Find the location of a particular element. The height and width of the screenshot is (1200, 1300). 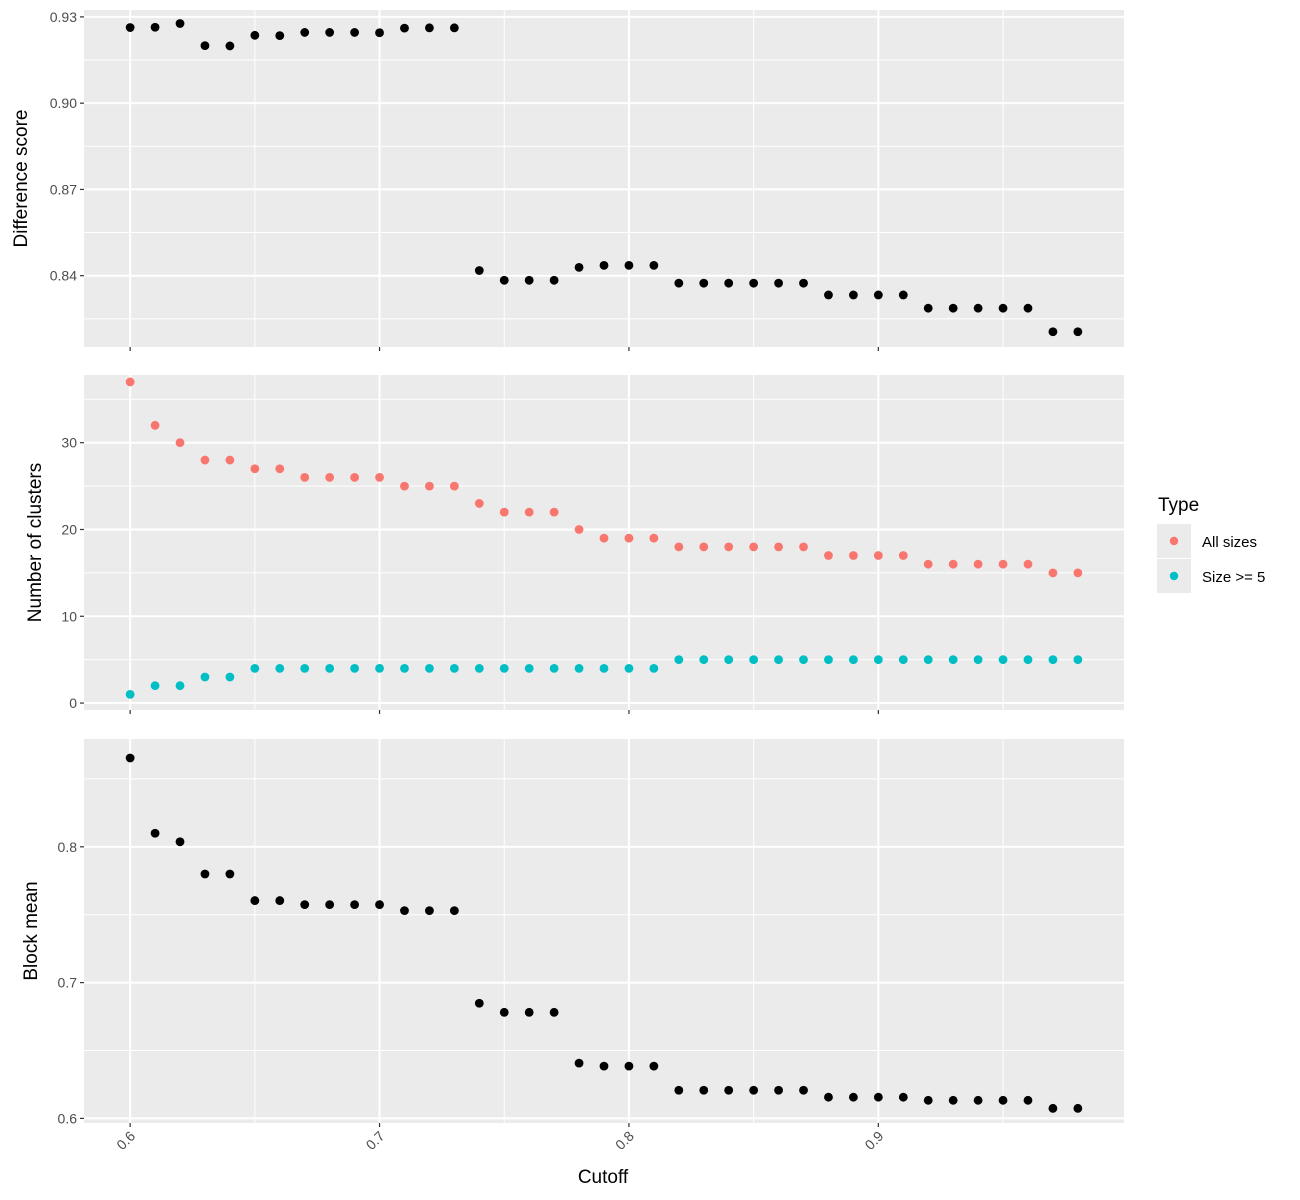

y-tick-label: 0 is located at coordinates (73, 703).